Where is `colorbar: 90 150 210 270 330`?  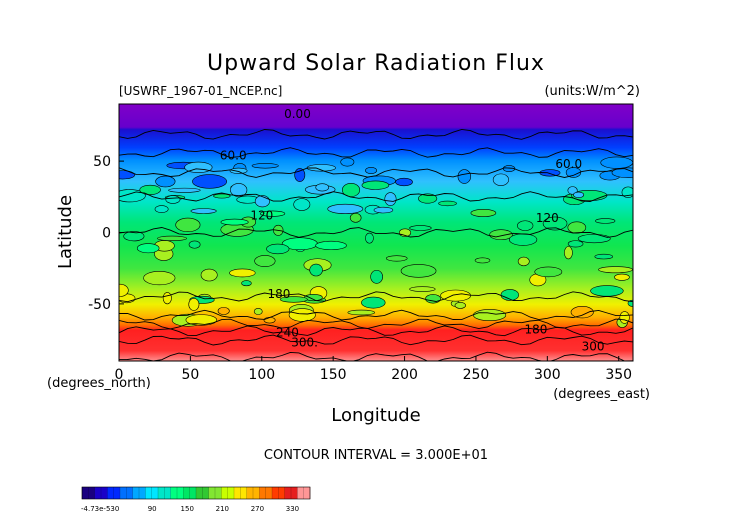
colorbar: 90 150 210 270 330 is located at coordinates (196, 499).